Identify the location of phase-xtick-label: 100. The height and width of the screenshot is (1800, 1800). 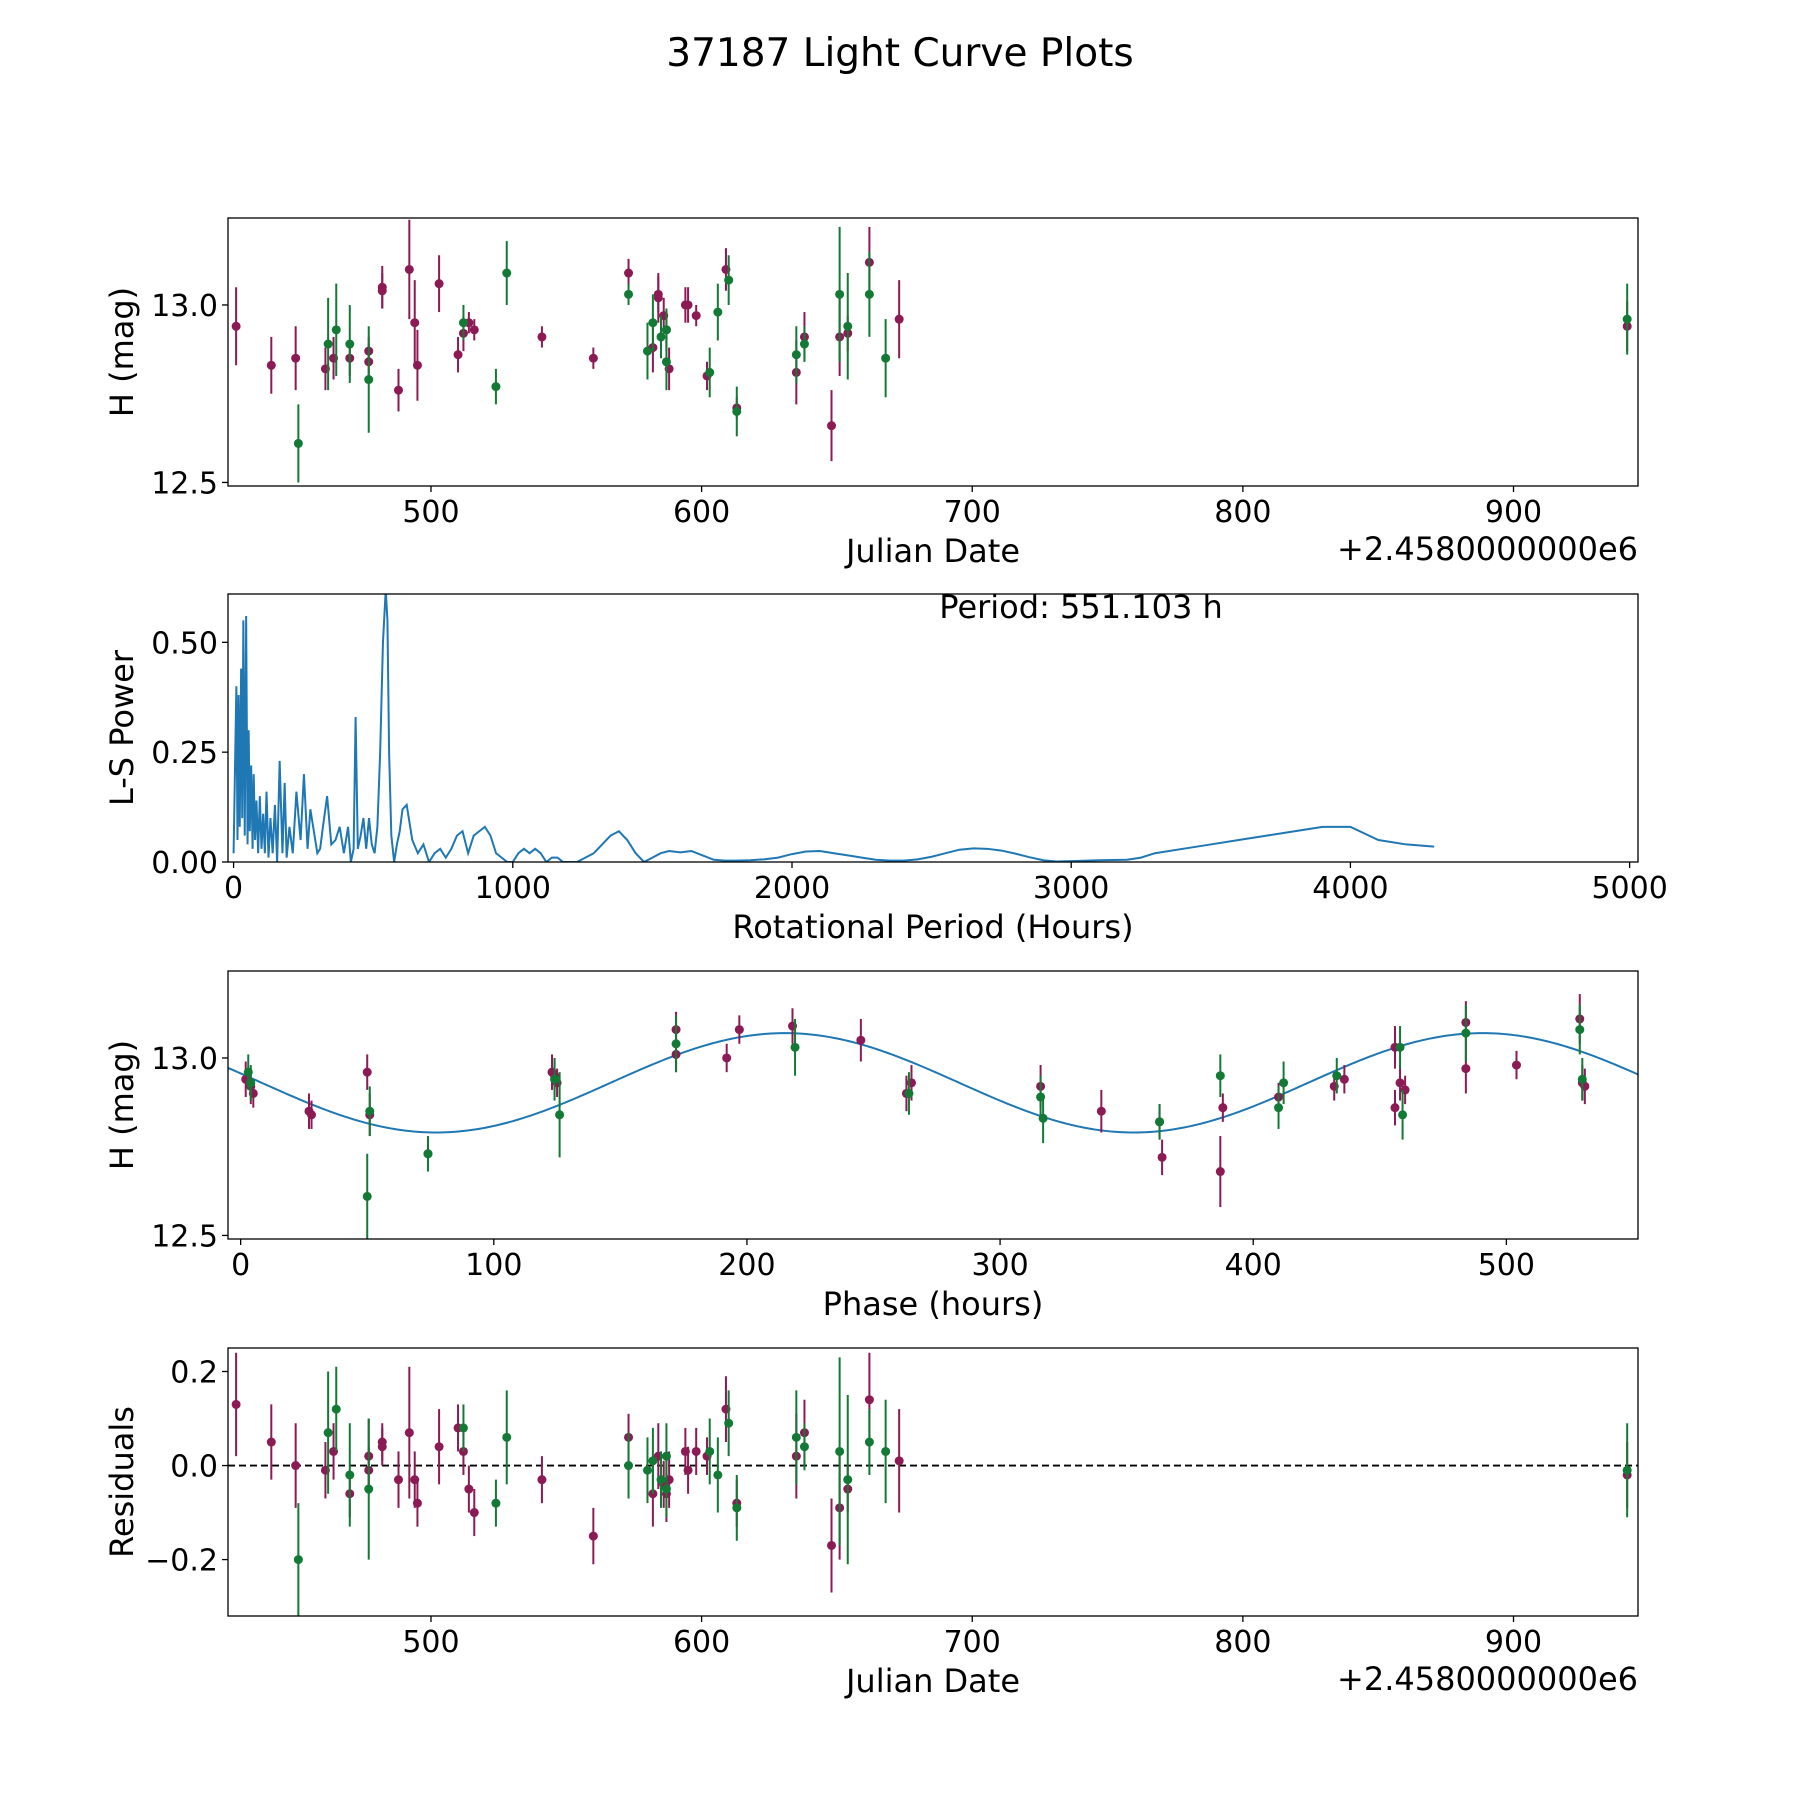
(493, 1265).